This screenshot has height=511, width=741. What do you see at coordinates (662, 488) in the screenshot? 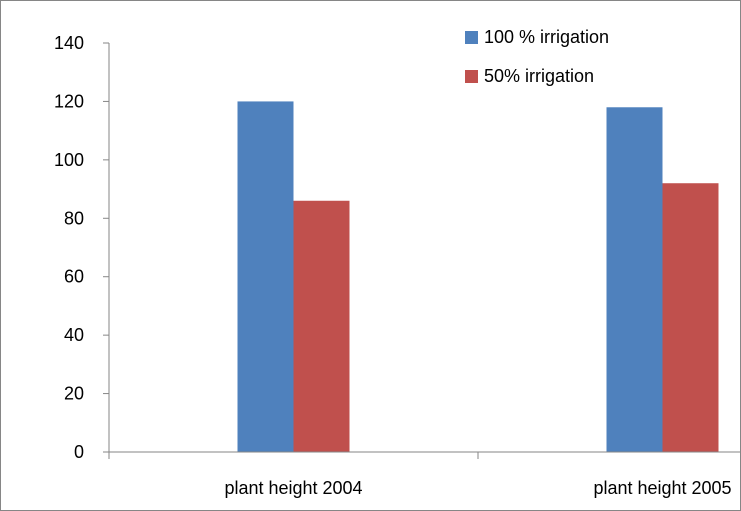
I see `x-category-label: plant height 2005` at bounding box center [662, 488].